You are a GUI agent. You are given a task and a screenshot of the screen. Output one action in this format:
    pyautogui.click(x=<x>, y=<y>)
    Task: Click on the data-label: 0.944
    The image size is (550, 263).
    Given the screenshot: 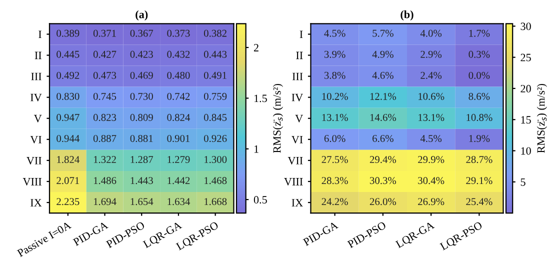 What is the action you would take?
    pyautogui.click(x=68, y=138)
    